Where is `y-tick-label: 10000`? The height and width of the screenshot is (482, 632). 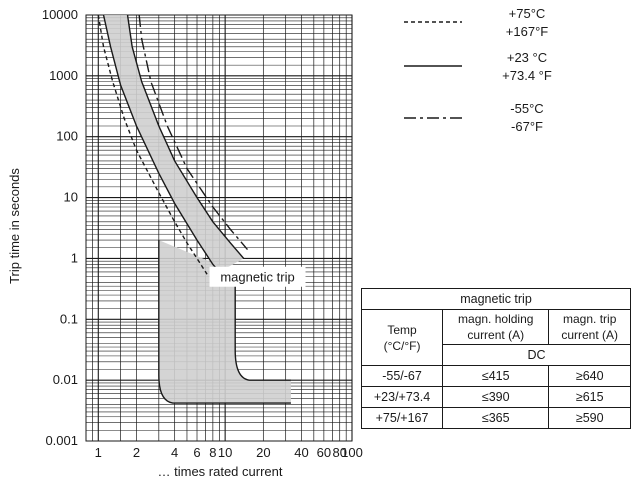 y-tick-label: 10000 is located at coordinates (60, 14).